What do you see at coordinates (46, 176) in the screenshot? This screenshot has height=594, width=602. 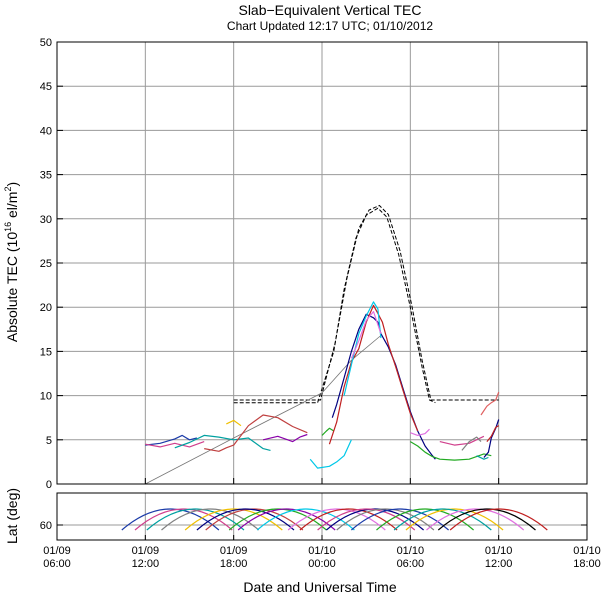 I see `y-tick-label: 35` at bounding box center [46, 176].